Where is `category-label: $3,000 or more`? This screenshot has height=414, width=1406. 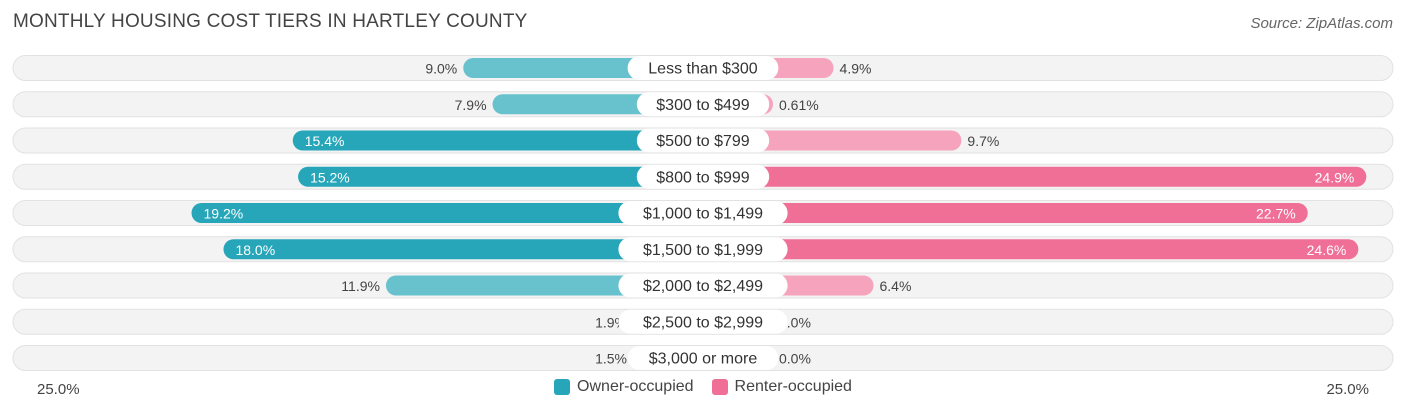
category-label: $3,000 or more is located at coordinates (703, 359).